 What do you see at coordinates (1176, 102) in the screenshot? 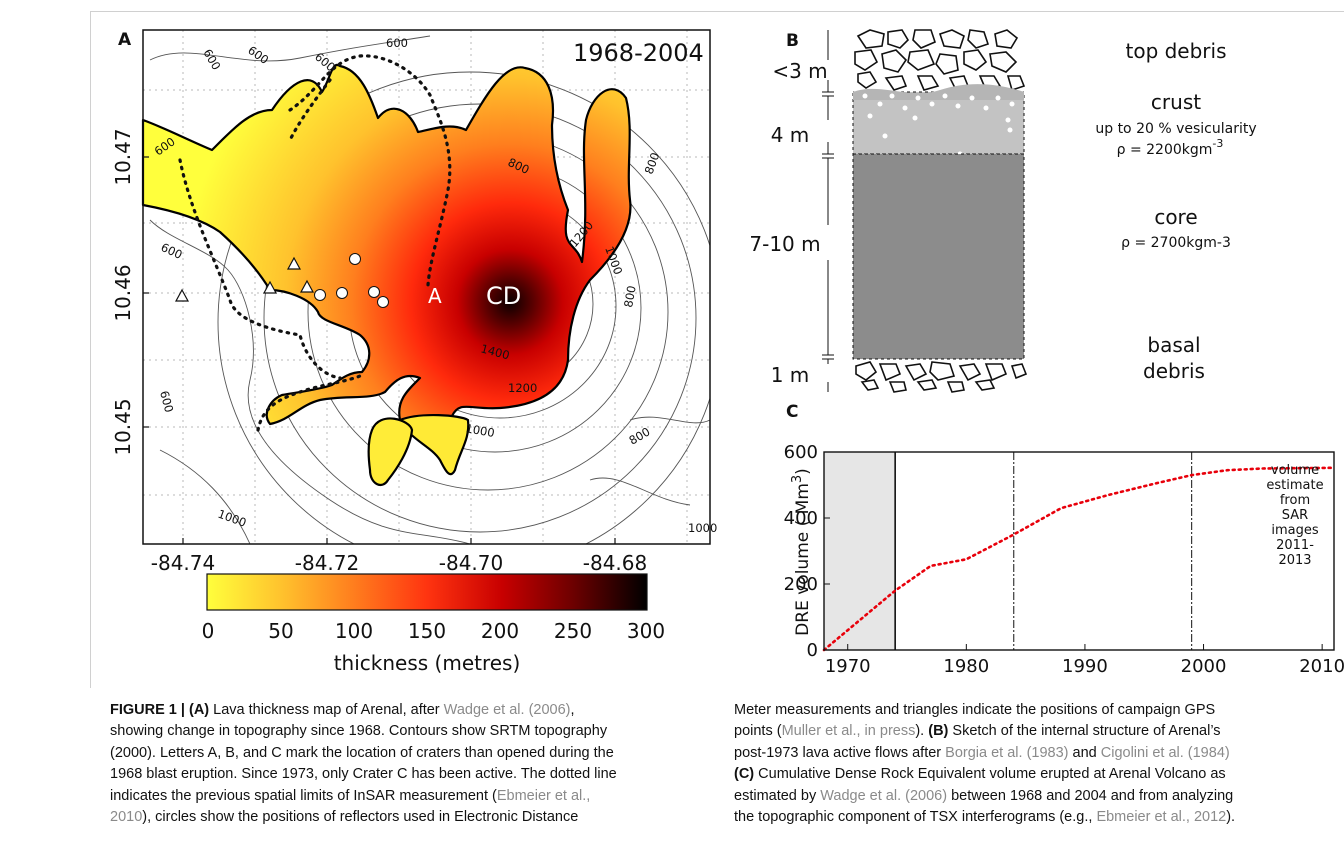
I see `crust-label: crust` at bounding box center [1176, 102].